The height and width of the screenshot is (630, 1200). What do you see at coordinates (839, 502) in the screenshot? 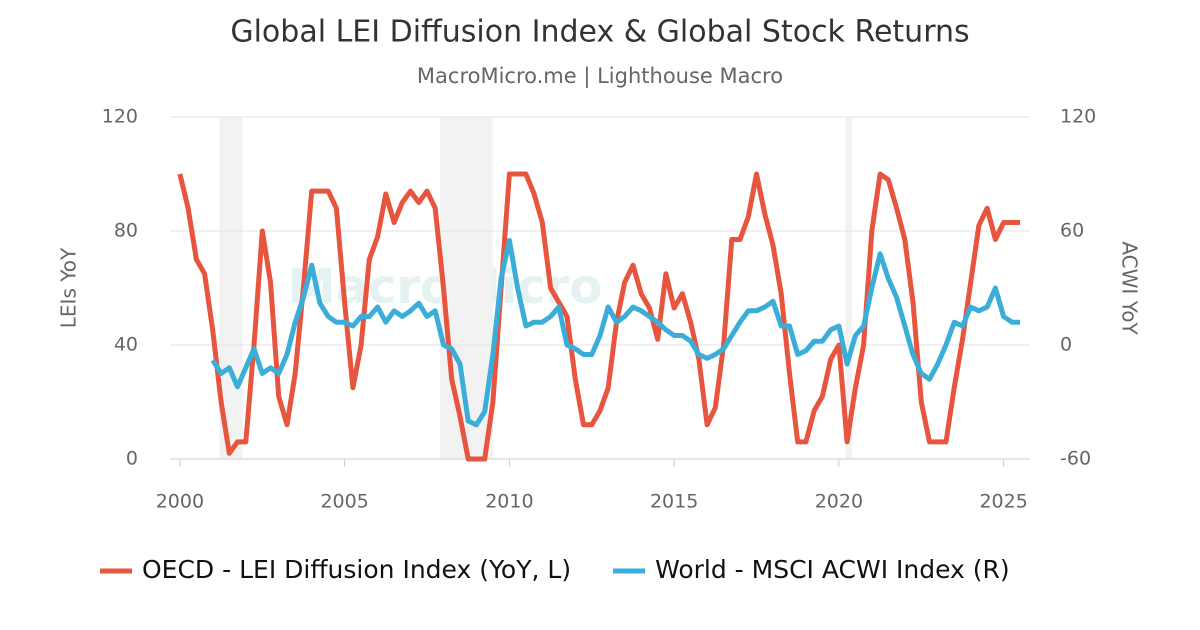
I see `x-tick-label: 2020` at bounding box center [839, 502].